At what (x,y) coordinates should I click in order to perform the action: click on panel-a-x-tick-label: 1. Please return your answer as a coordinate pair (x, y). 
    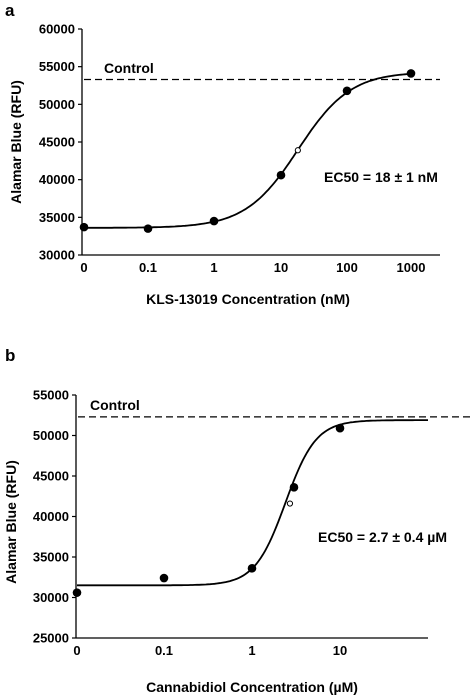
    Looking at the image, I should click on (213, 267).